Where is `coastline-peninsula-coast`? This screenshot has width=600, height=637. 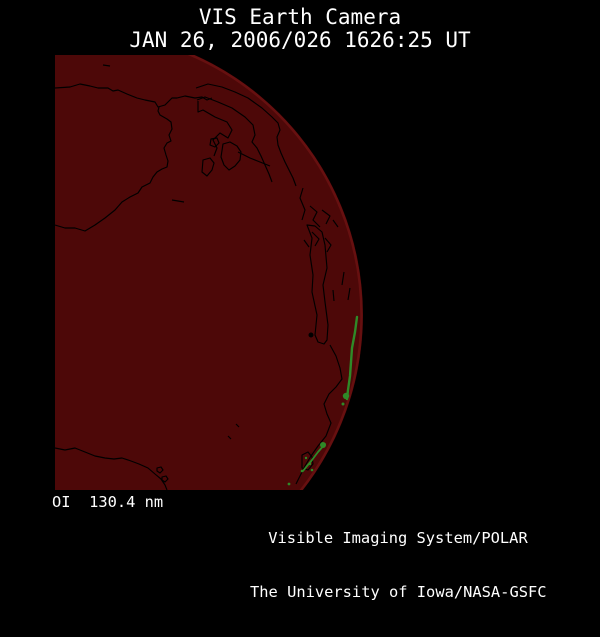
coastline-peninsula-coast is located at coordinates (114, 169).